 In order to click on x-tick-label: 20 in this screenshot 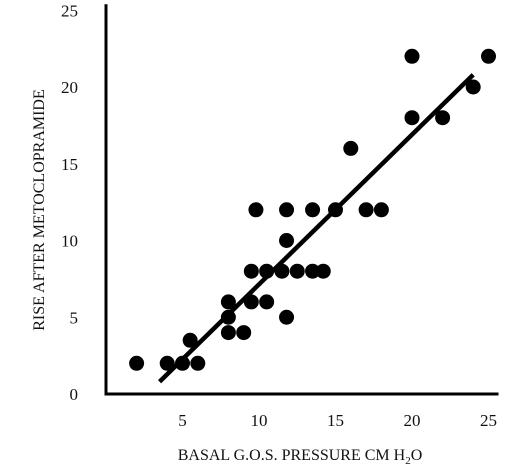, I will do `click(412, 420)`.